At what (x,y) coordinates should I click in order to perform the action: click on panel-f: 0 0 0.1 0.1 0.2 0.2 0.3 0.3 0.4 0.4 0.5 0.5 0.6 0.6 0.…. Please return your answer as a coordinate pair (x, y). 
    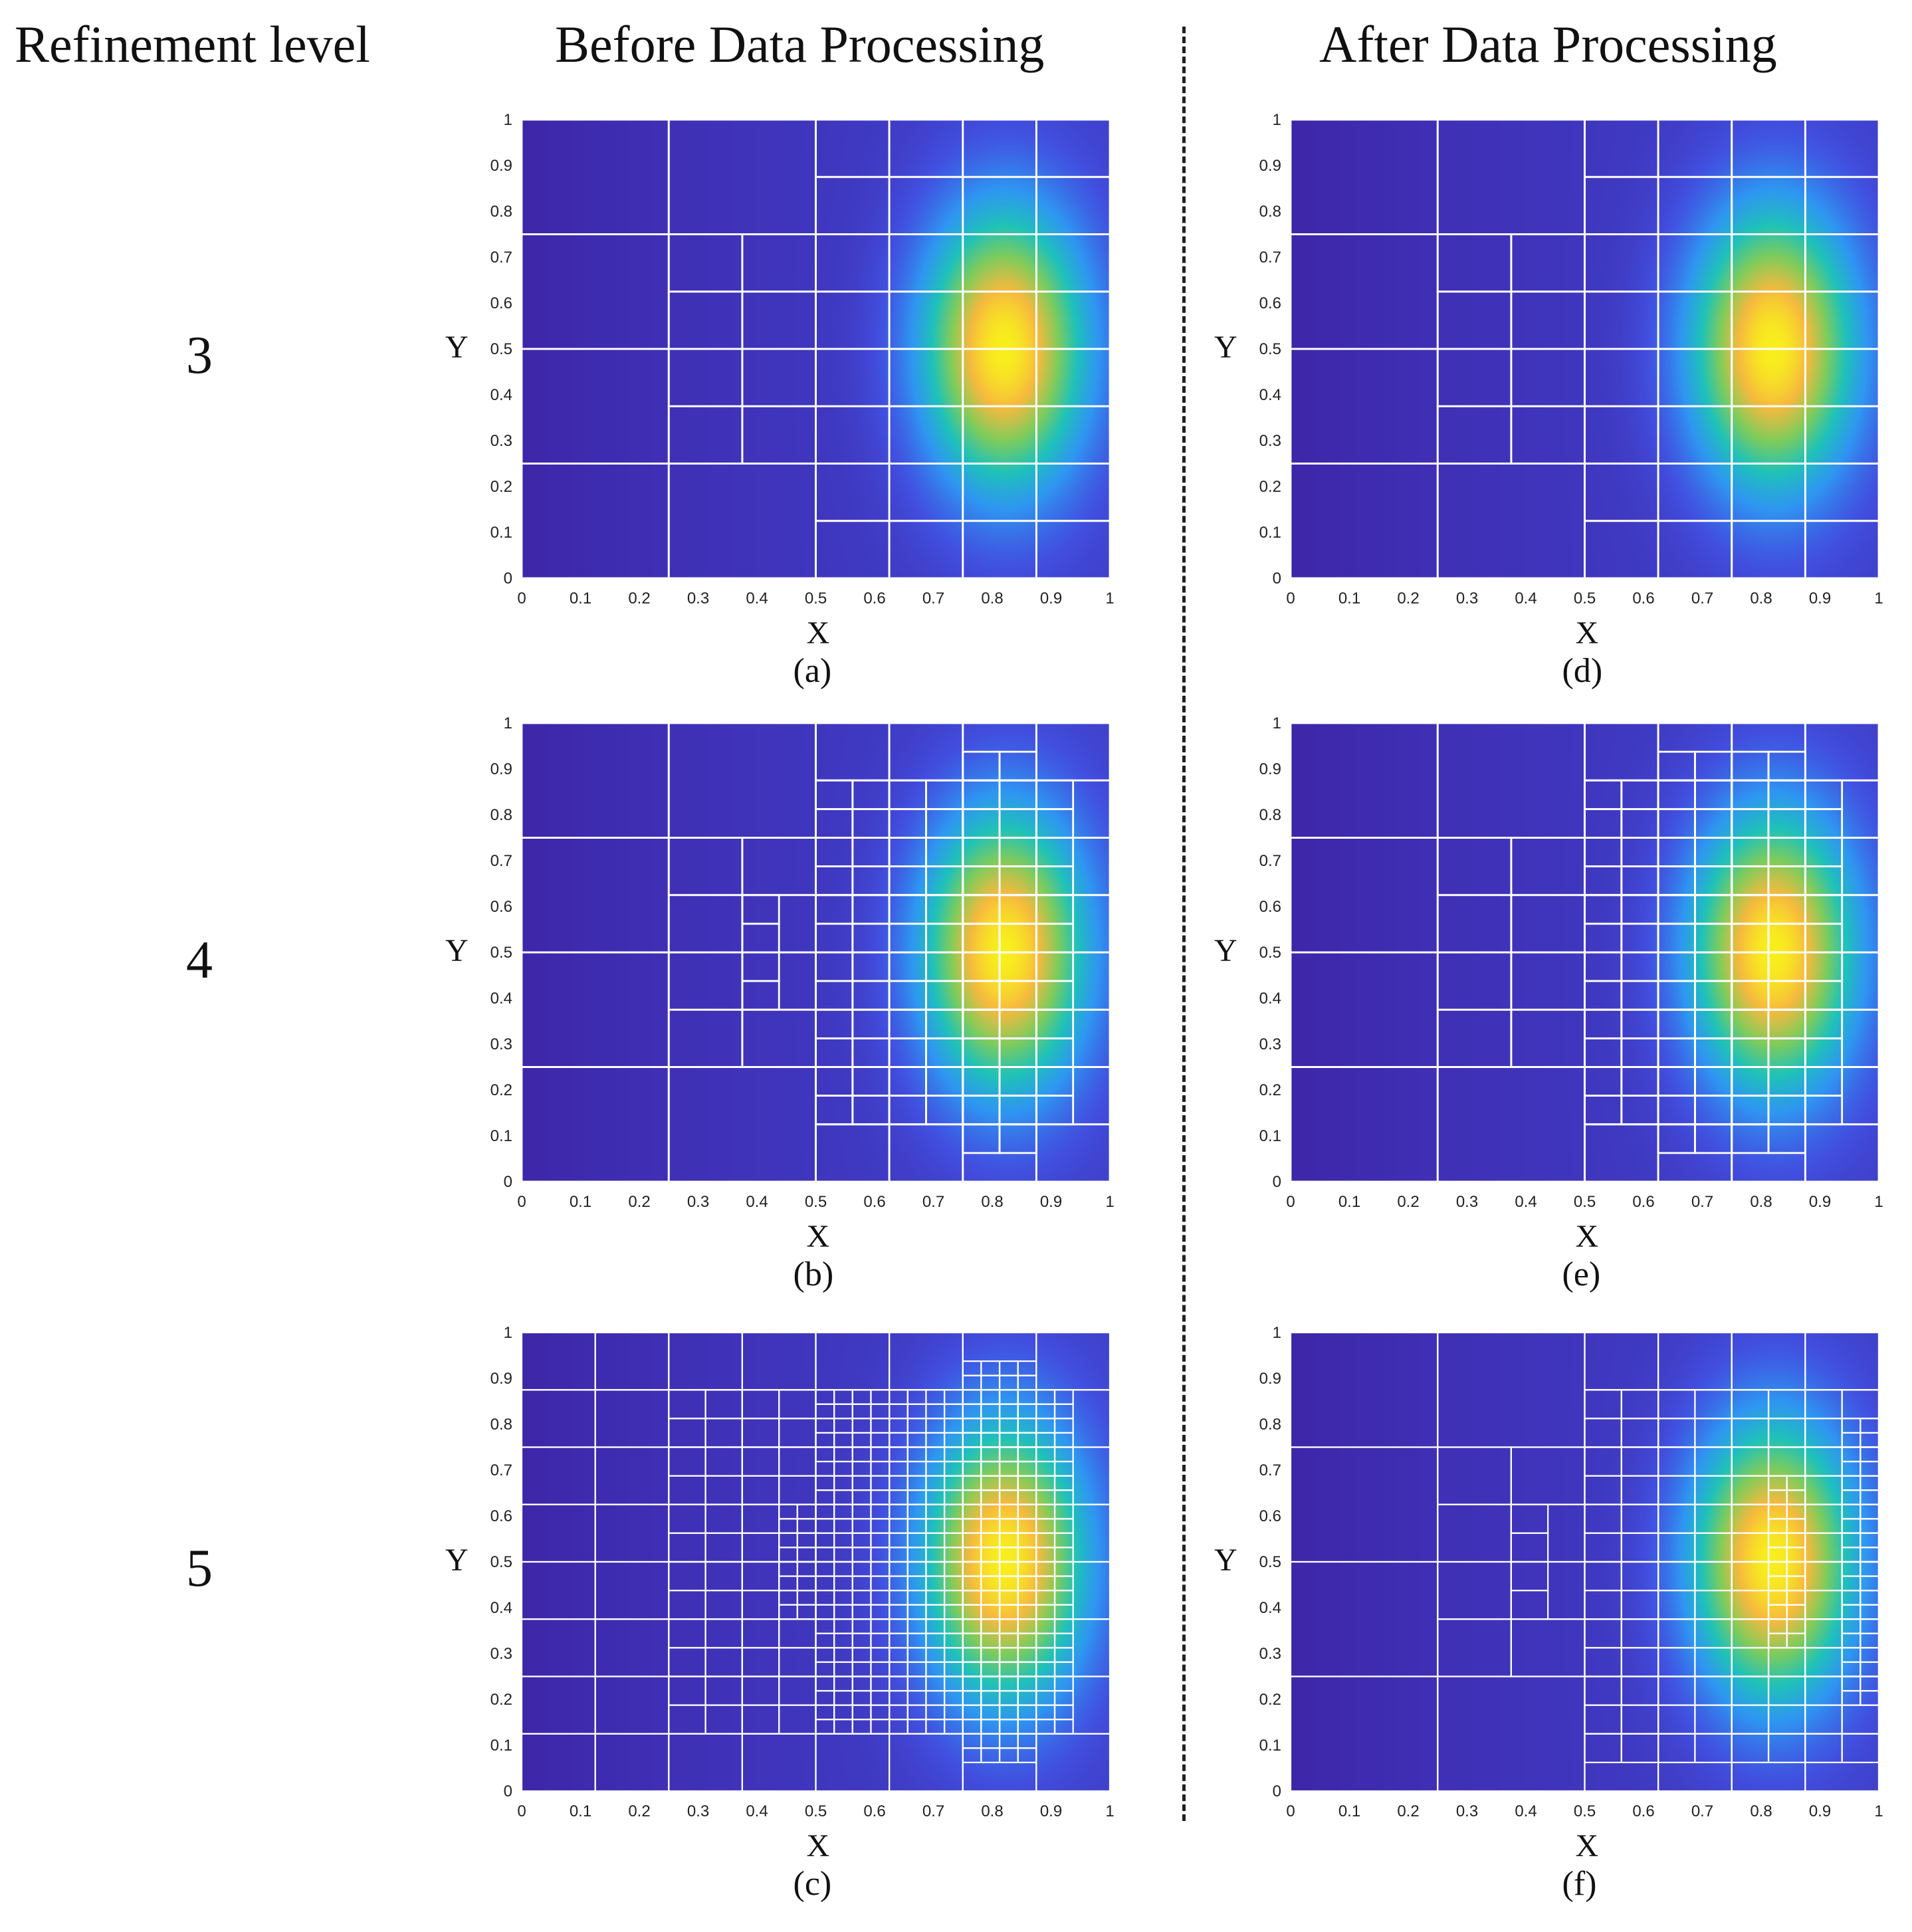
    Looking at the image, I should click on (1563, 1612).